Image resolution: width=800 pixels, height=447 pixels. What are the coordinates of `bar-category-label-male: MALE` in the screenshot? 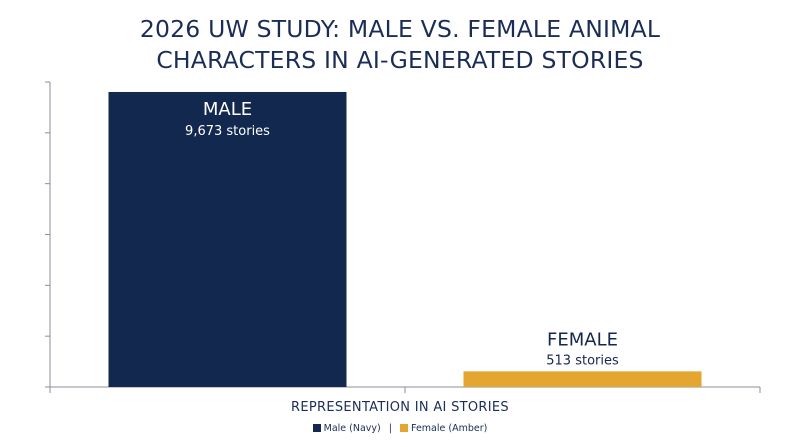 It's located at (227, 109).